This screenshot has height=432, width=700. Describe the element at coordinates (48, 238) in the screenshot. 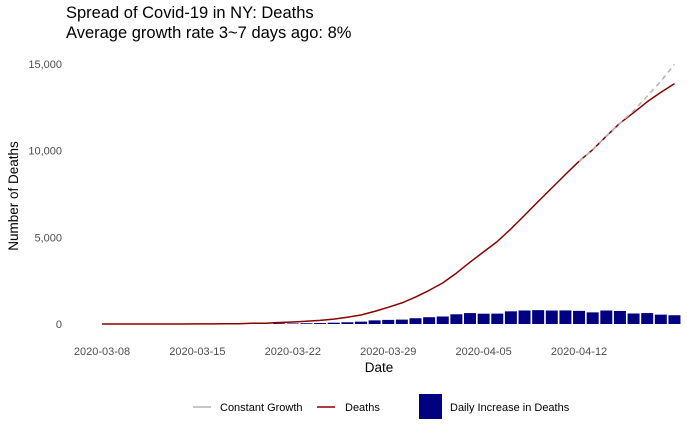

I see `y-tick-label: 5,000` at that location.